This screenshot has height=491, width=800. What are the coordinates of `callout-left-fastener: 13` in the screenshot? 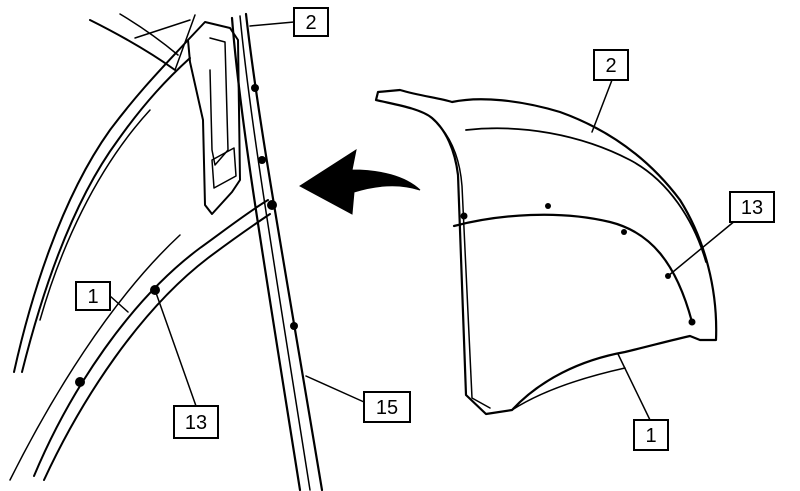 It's located at (196, 422).